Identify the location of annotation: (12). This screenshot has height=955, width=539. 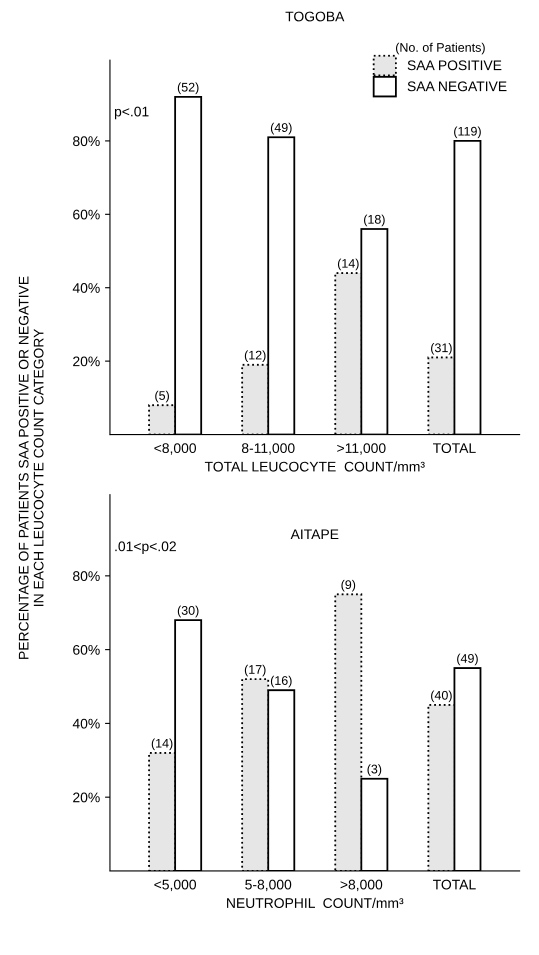
(255, 356).